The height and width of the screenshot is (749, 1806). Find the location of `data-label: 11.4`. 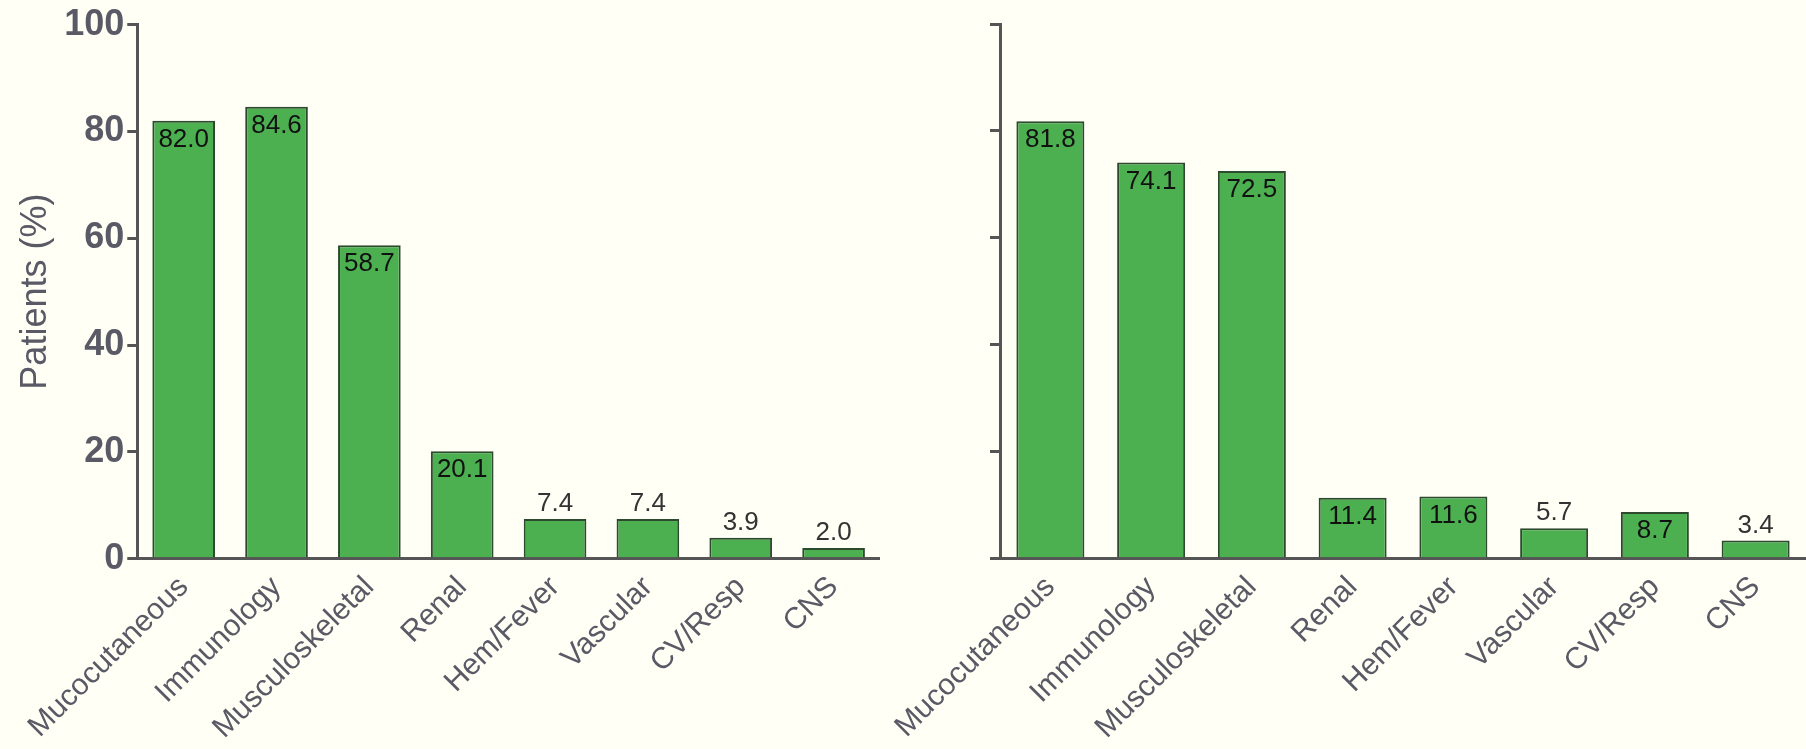

data-label: 11.4 is located at coordinates (1352, 514).